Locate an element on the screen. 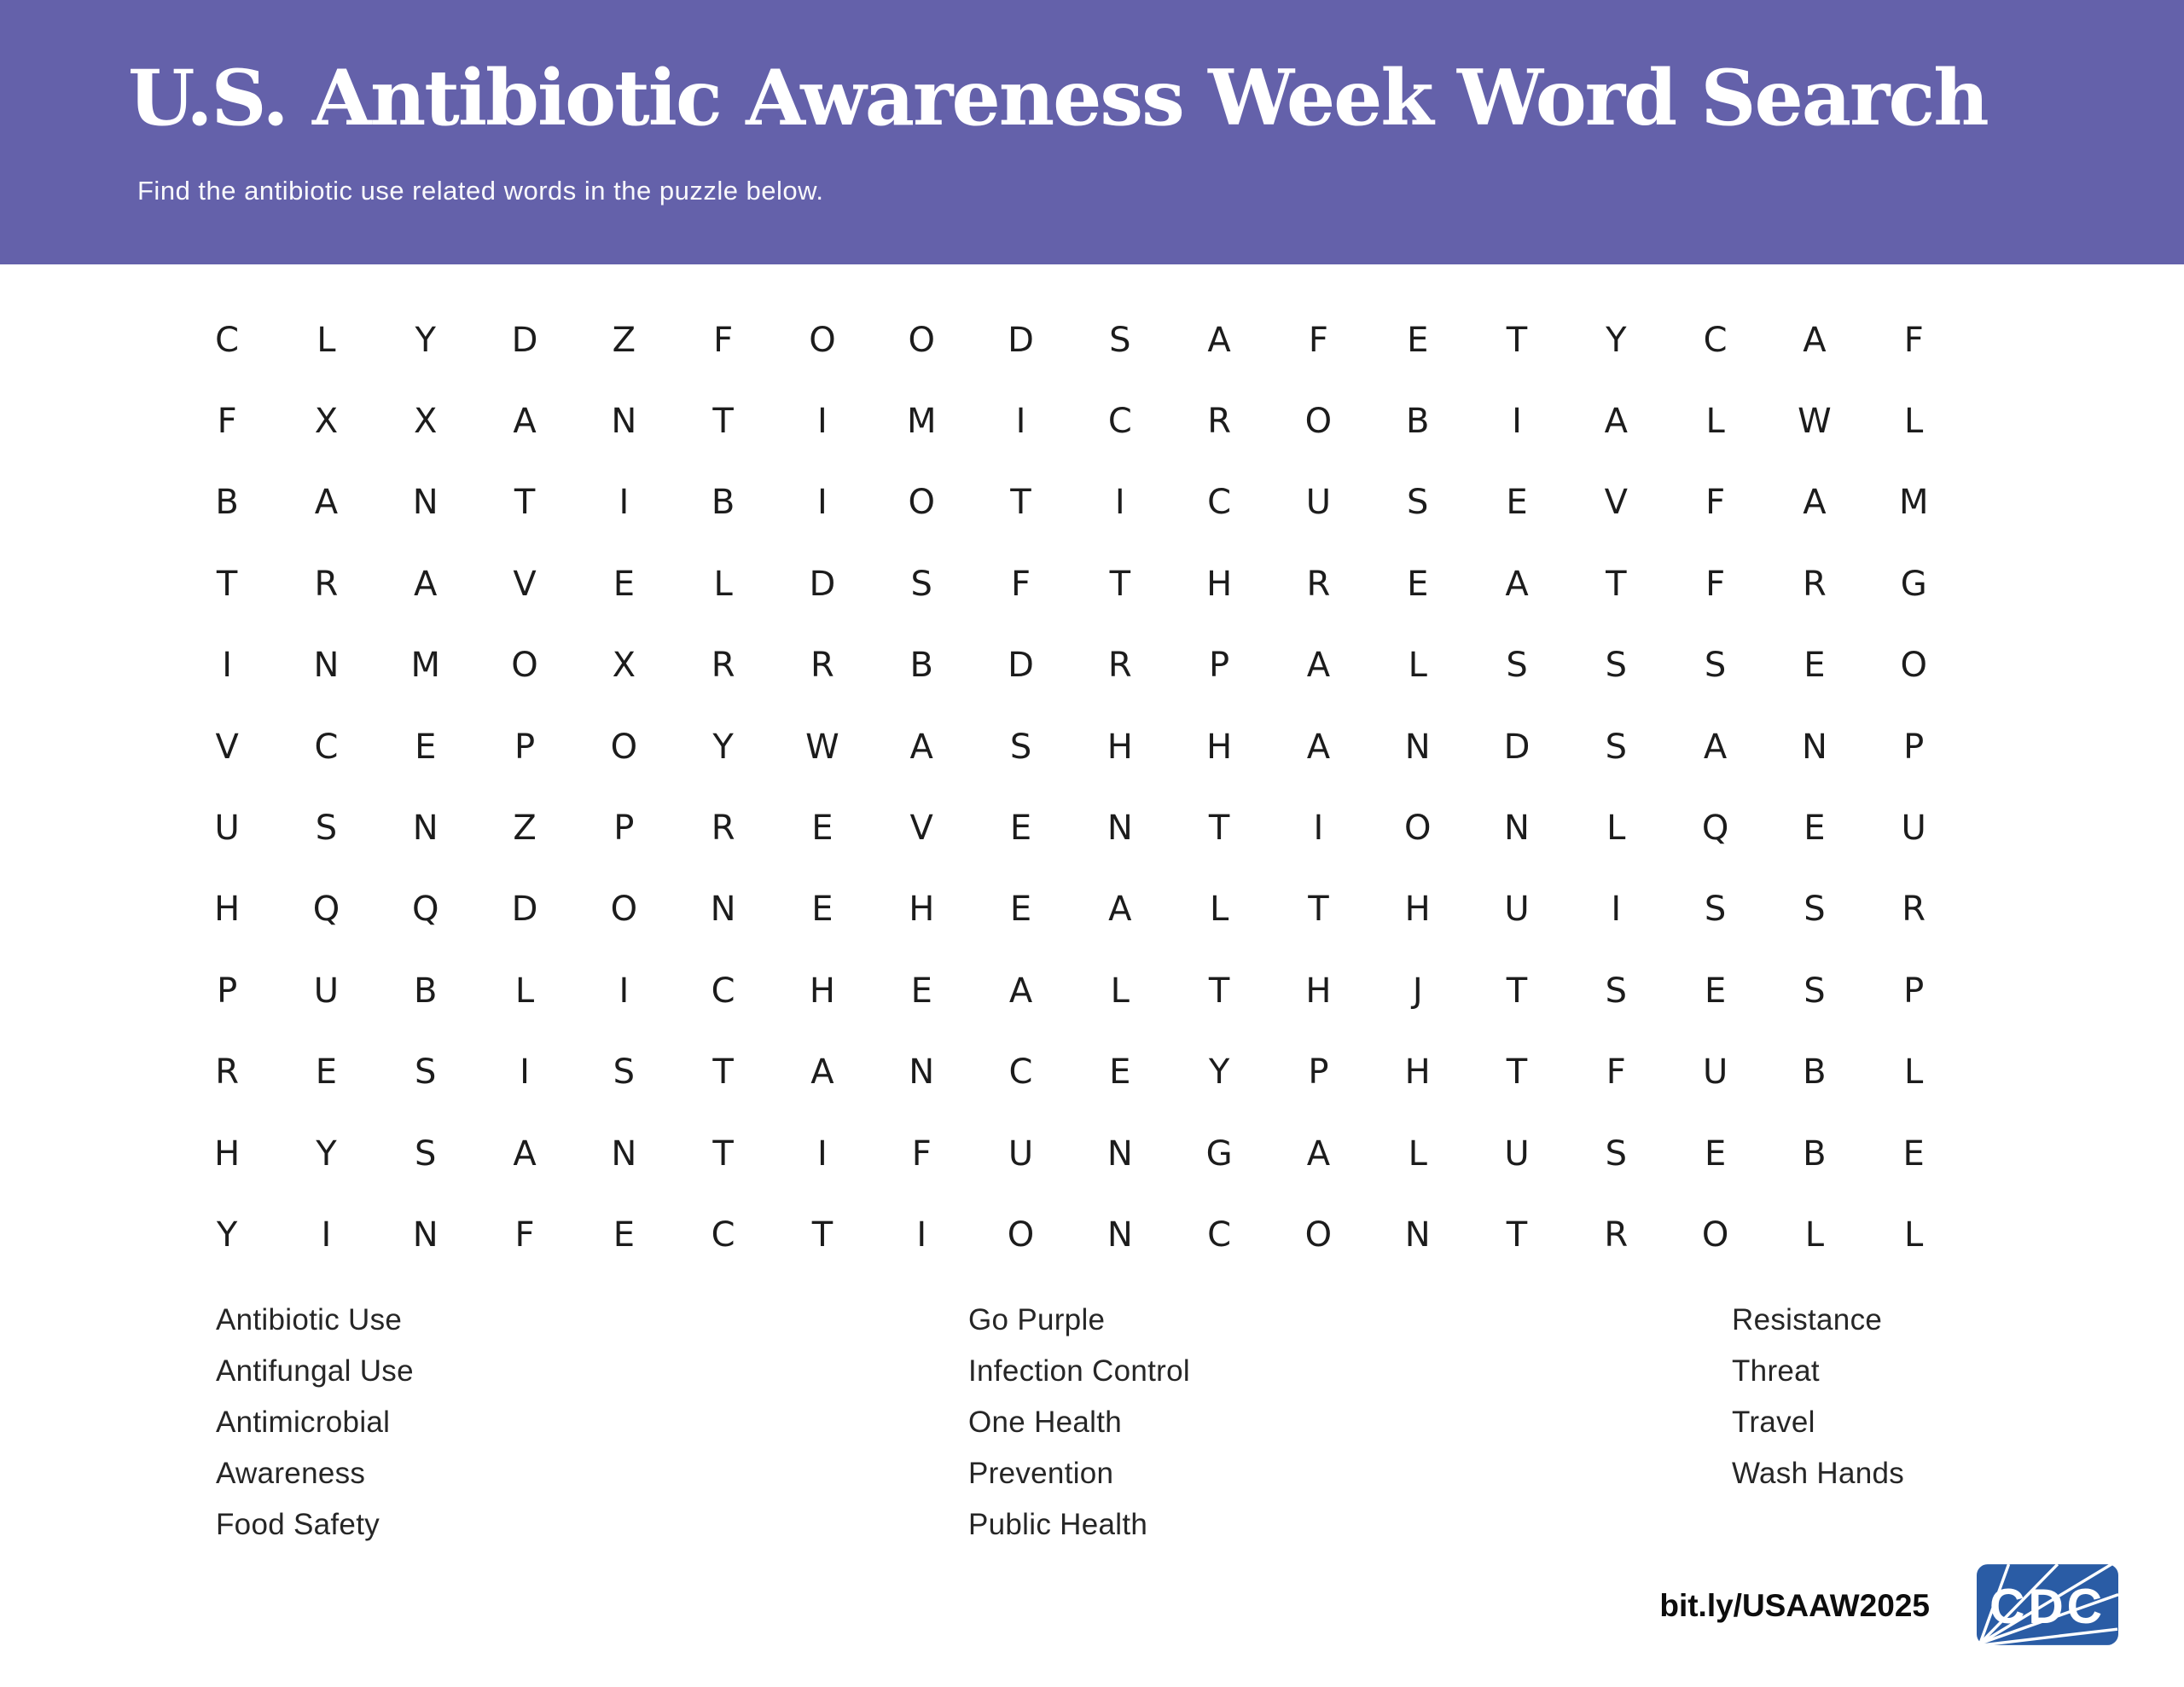 The image size is (2184, 1687). word-list-item: Wash Hands is located at coordinates (1819, 1473).